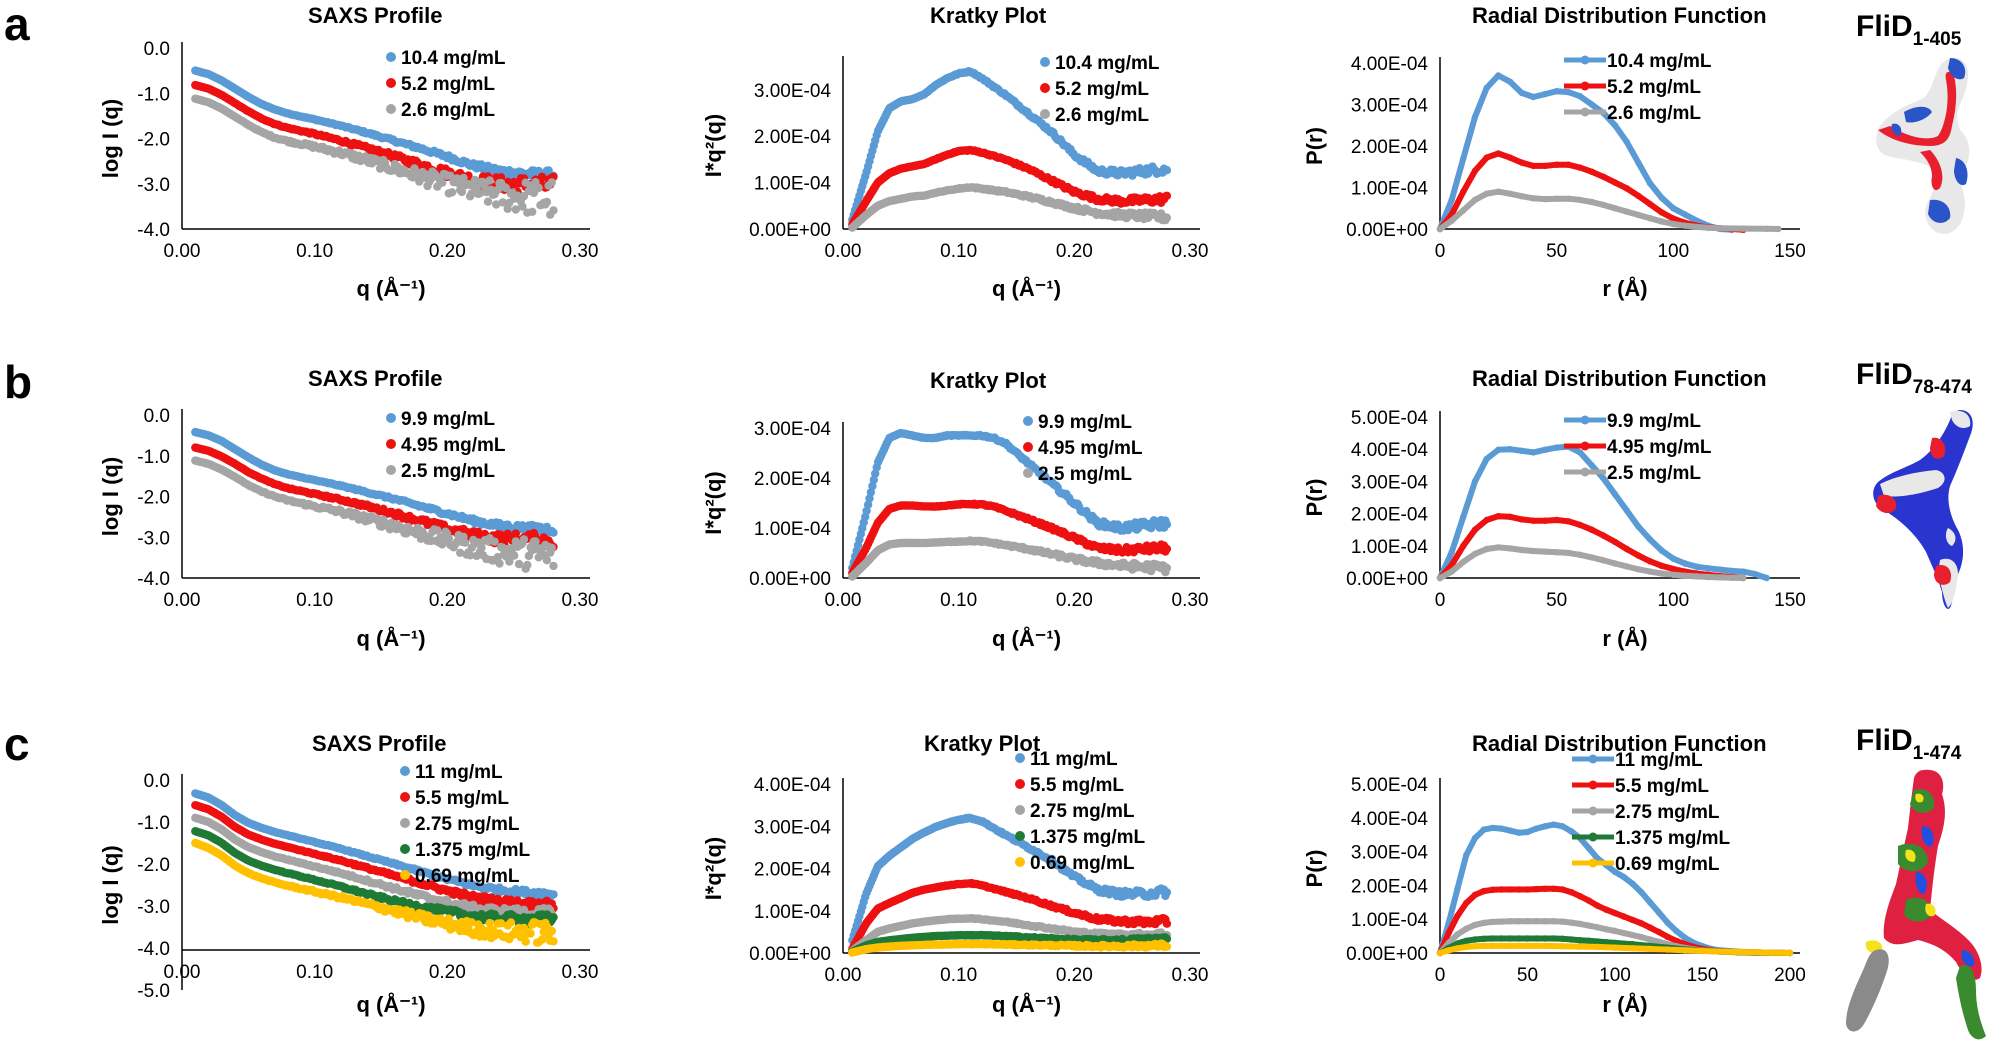 Image resolution: width=2008 pixels, height=1047 pixels. What do you see at coordinates (1314, 498) in the screenshot?
I see `y-axis-label: P(r)` at bounding box center [1314, 498].